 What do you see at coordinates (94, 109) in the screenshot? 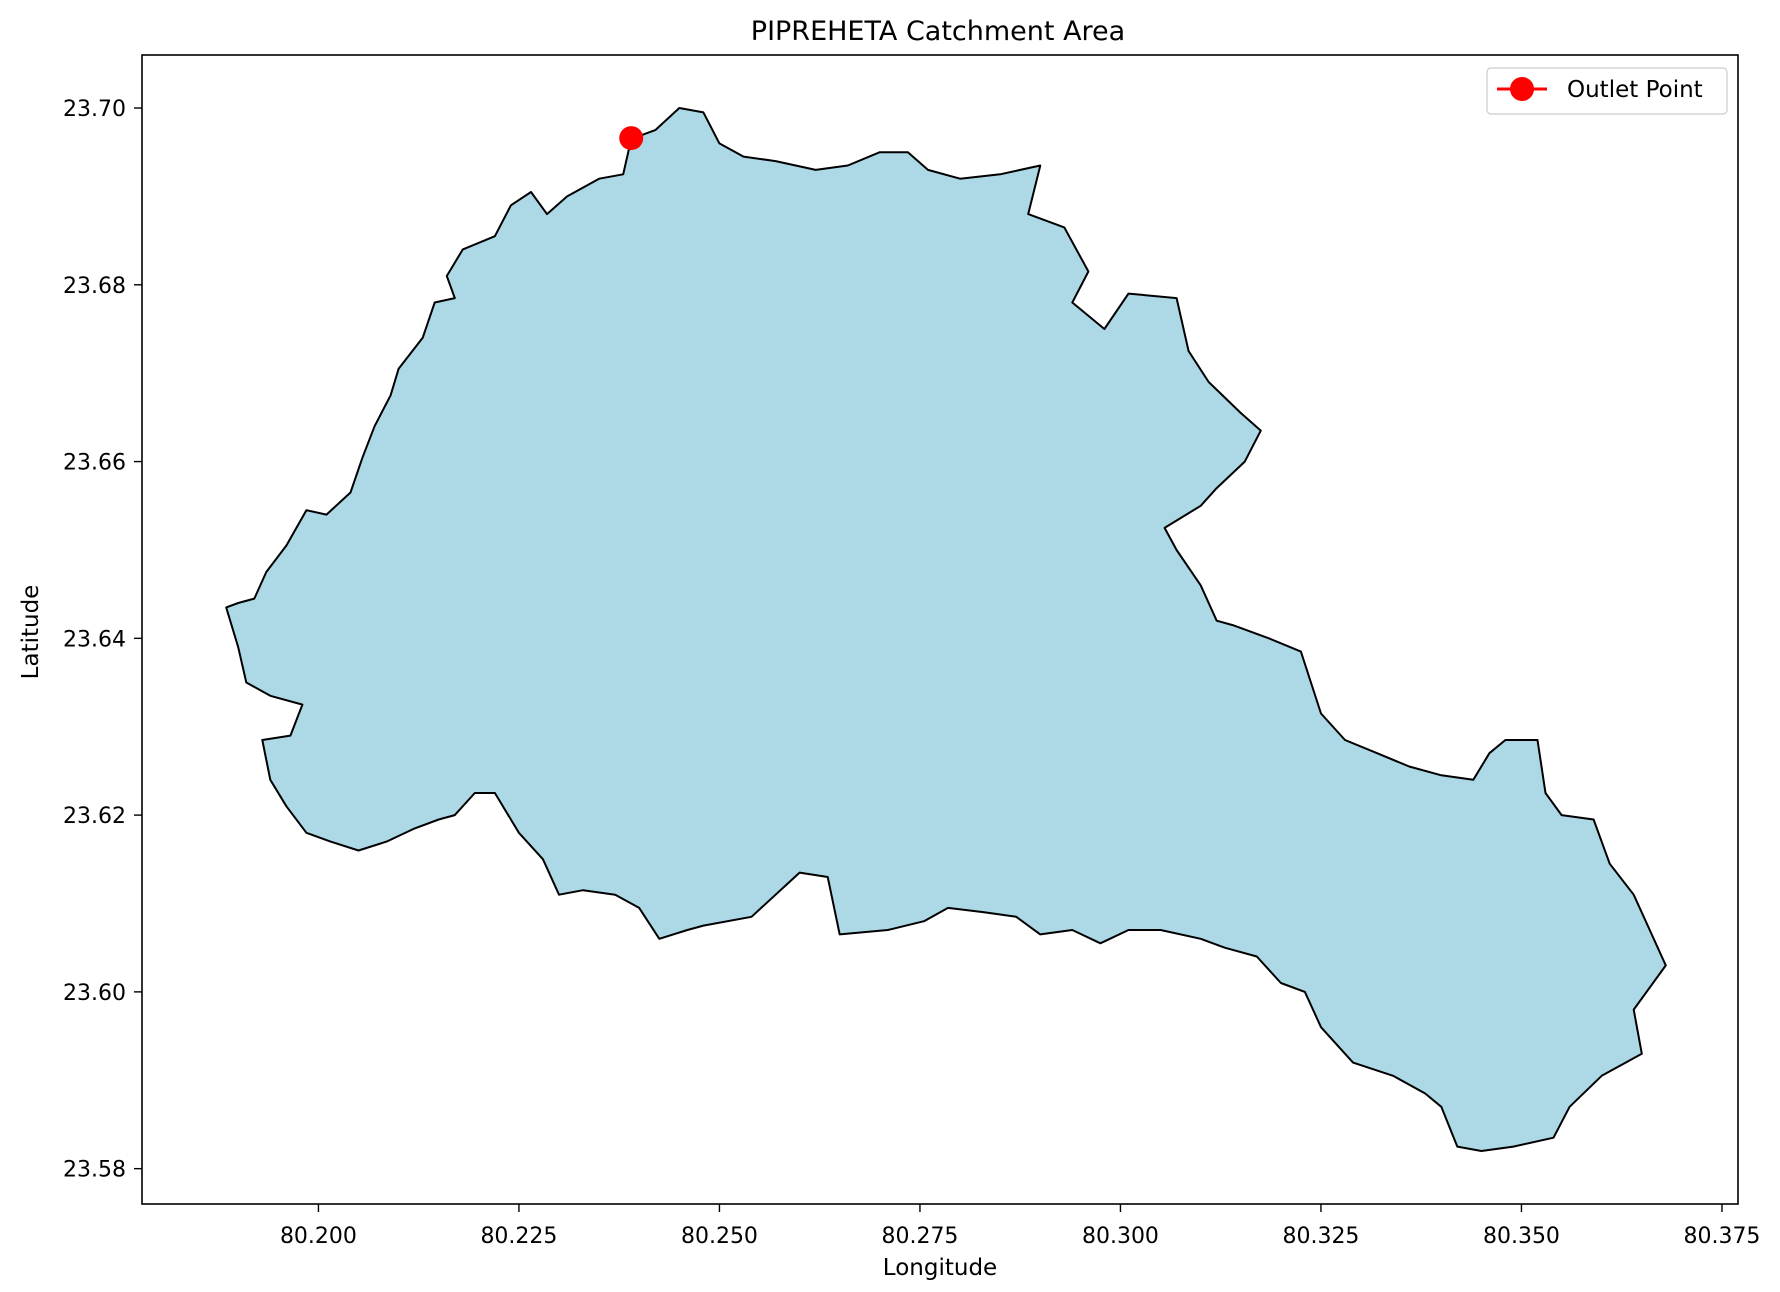
I see `y-tick-label: 23.70` at bounding box center [94, 109].